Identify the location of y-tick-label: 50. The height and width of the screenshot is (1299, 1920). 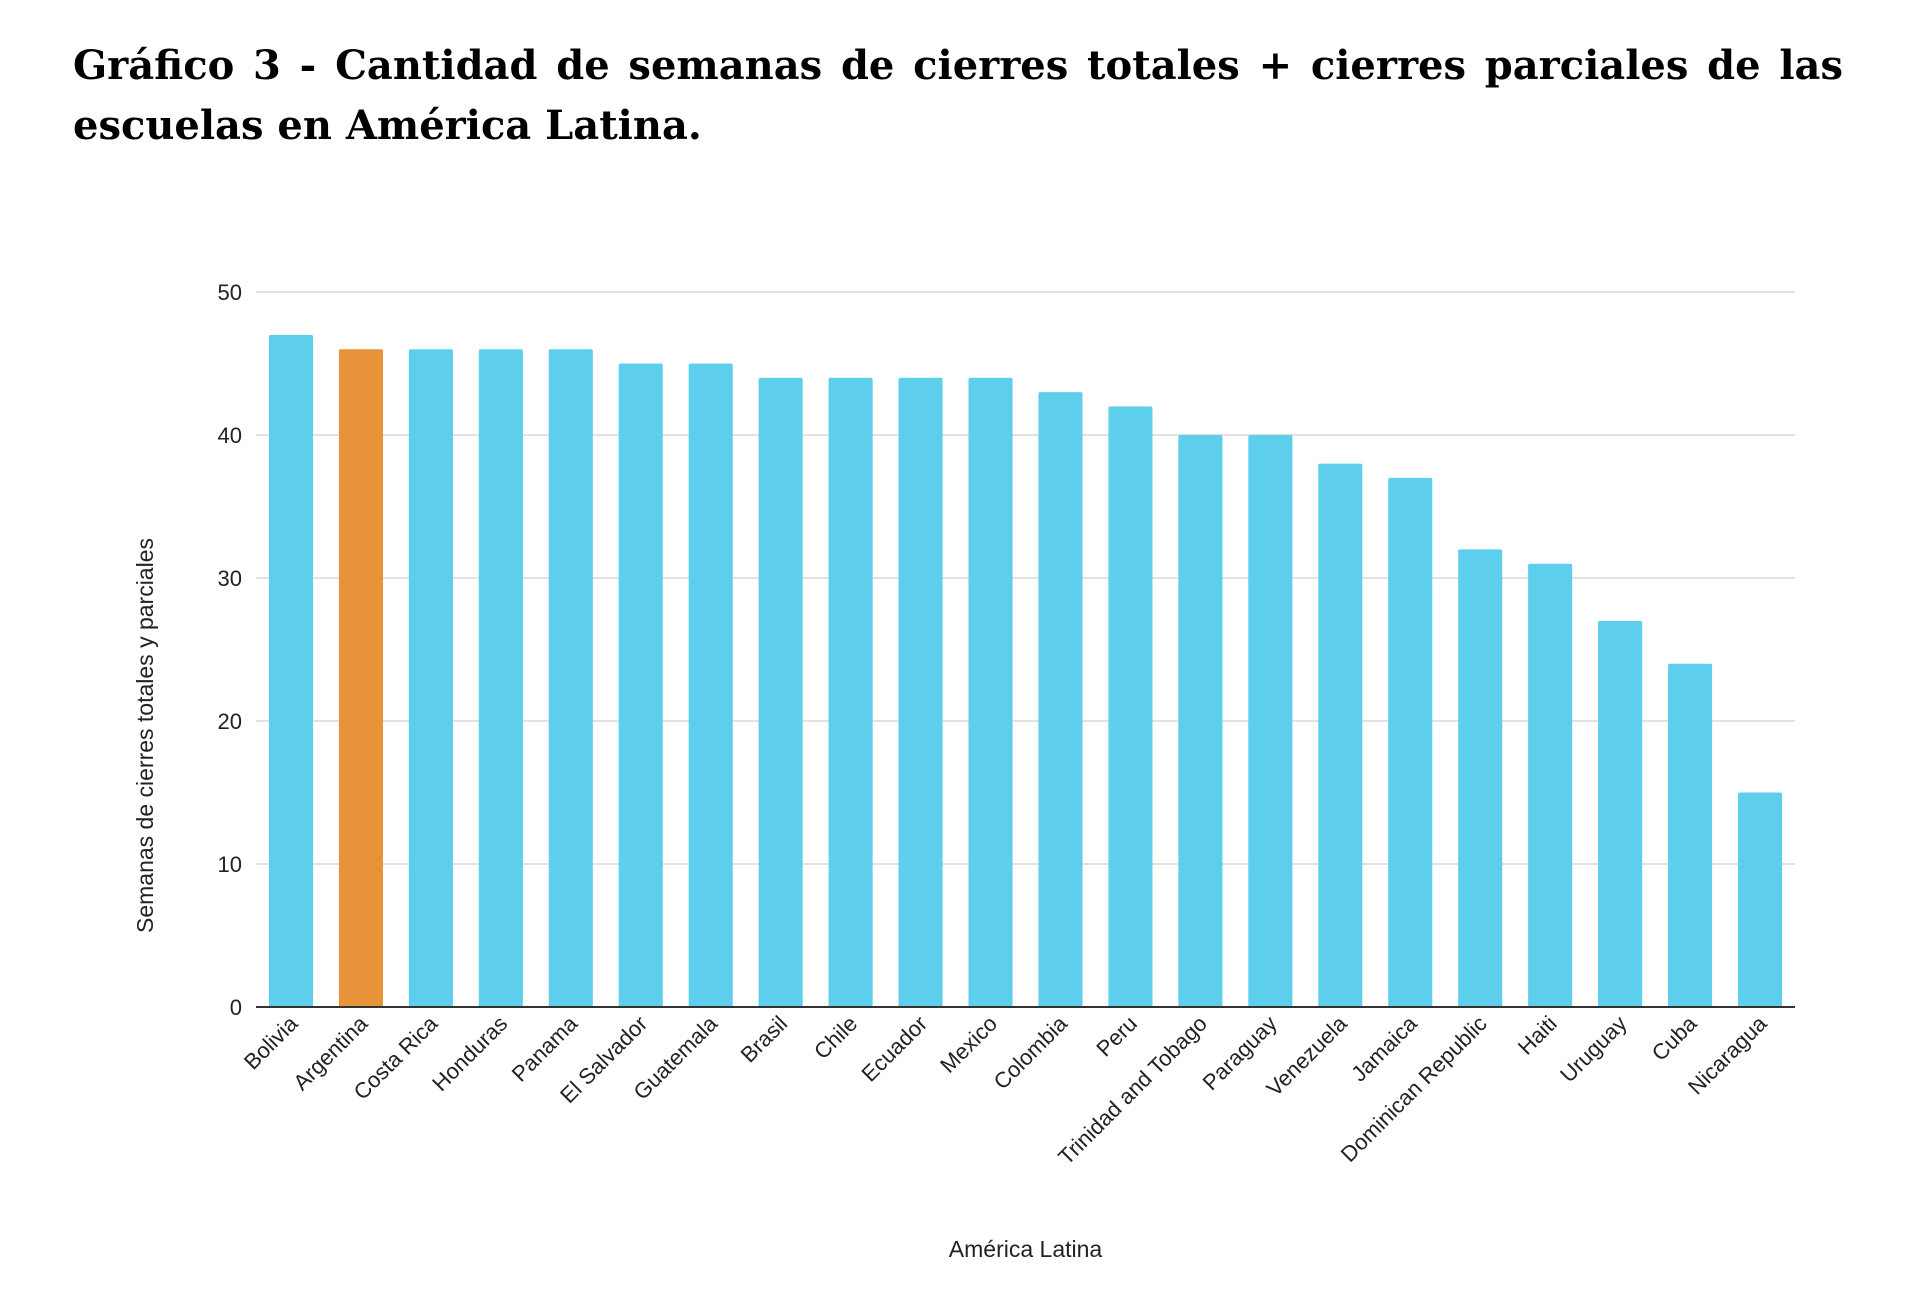
(230, 292).